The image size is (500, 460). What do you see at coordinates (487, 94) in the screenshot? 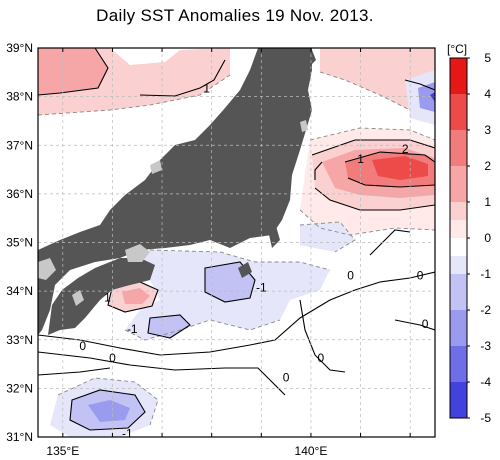
I see `colorbar-label: 4` at bounding box center [487, 94].